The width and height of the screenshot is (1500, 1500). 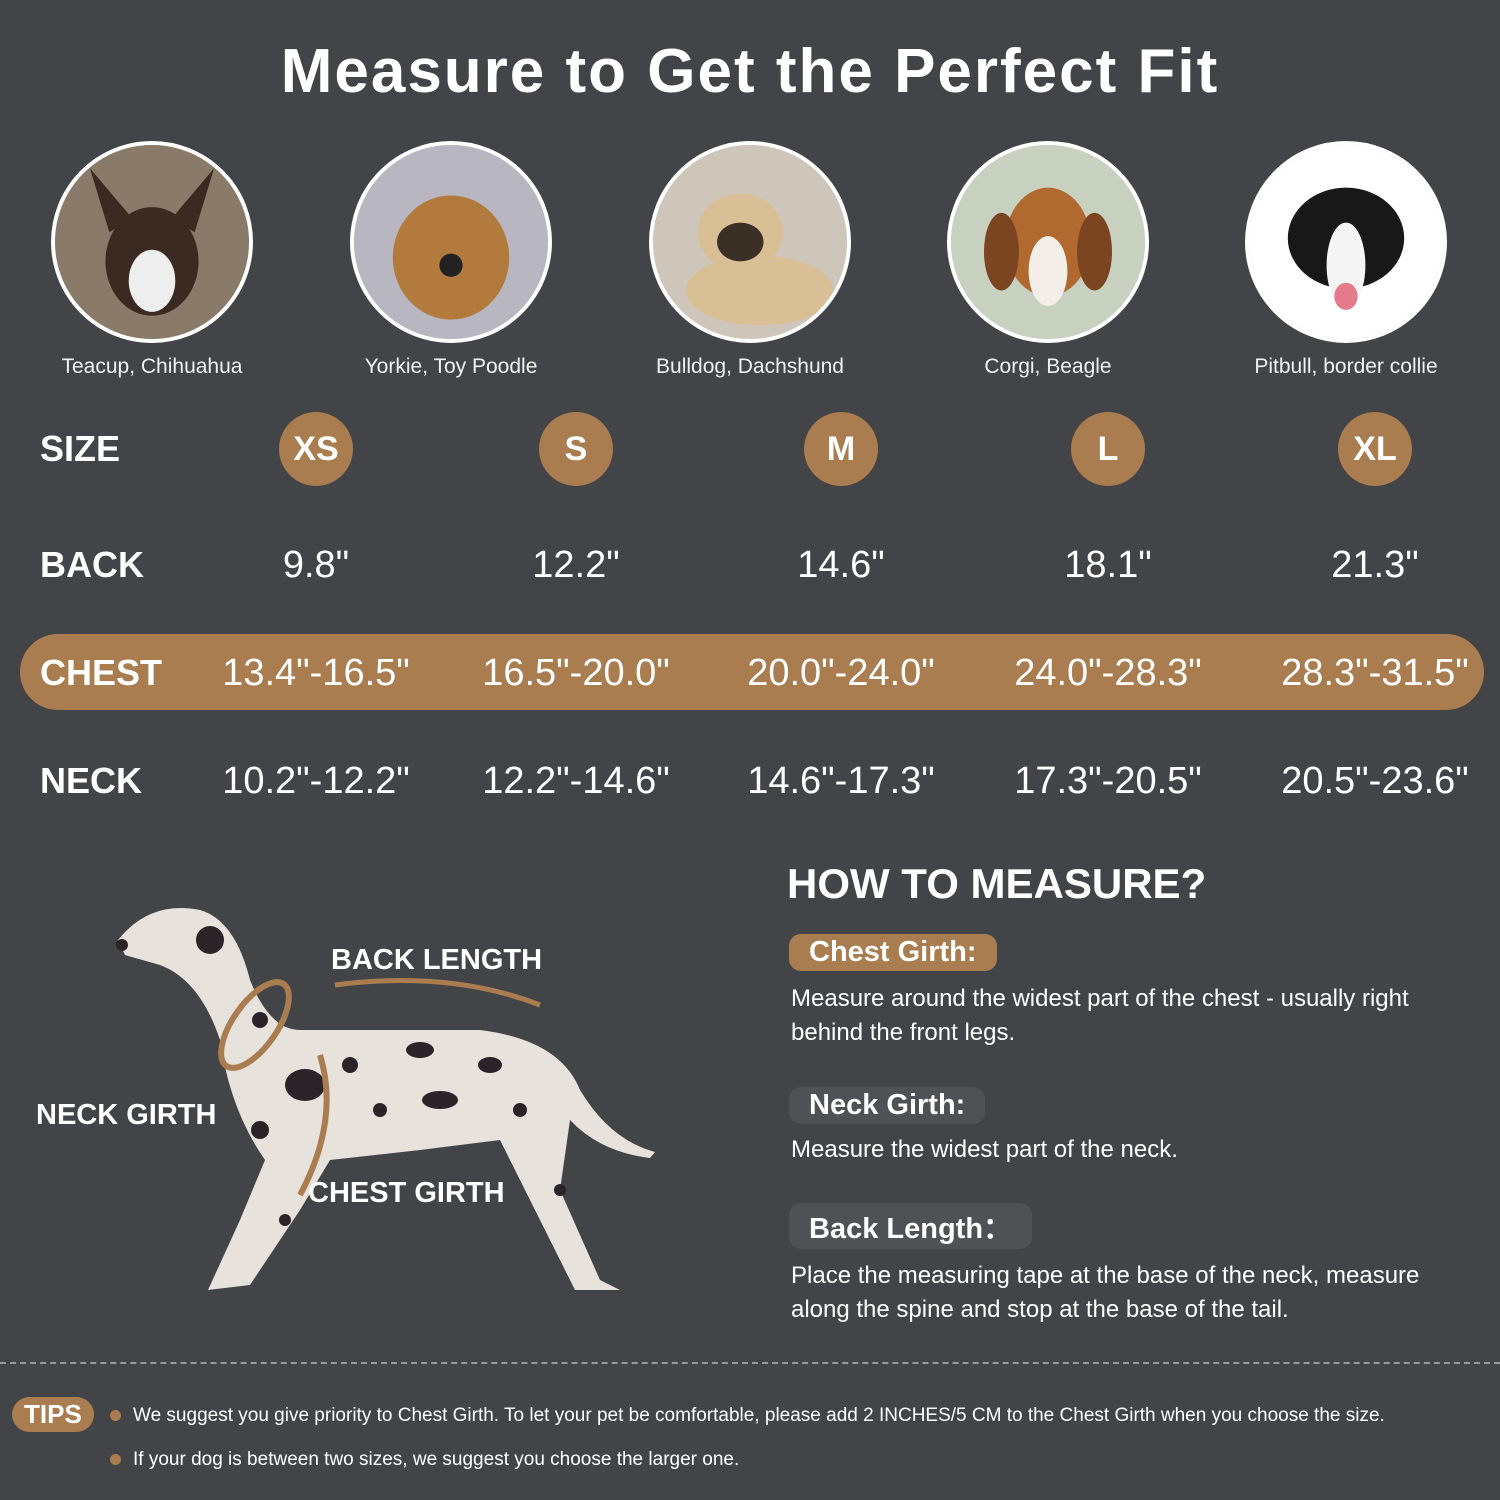 I want to click on back-row-label: BACK, so click(x=92, y=564).